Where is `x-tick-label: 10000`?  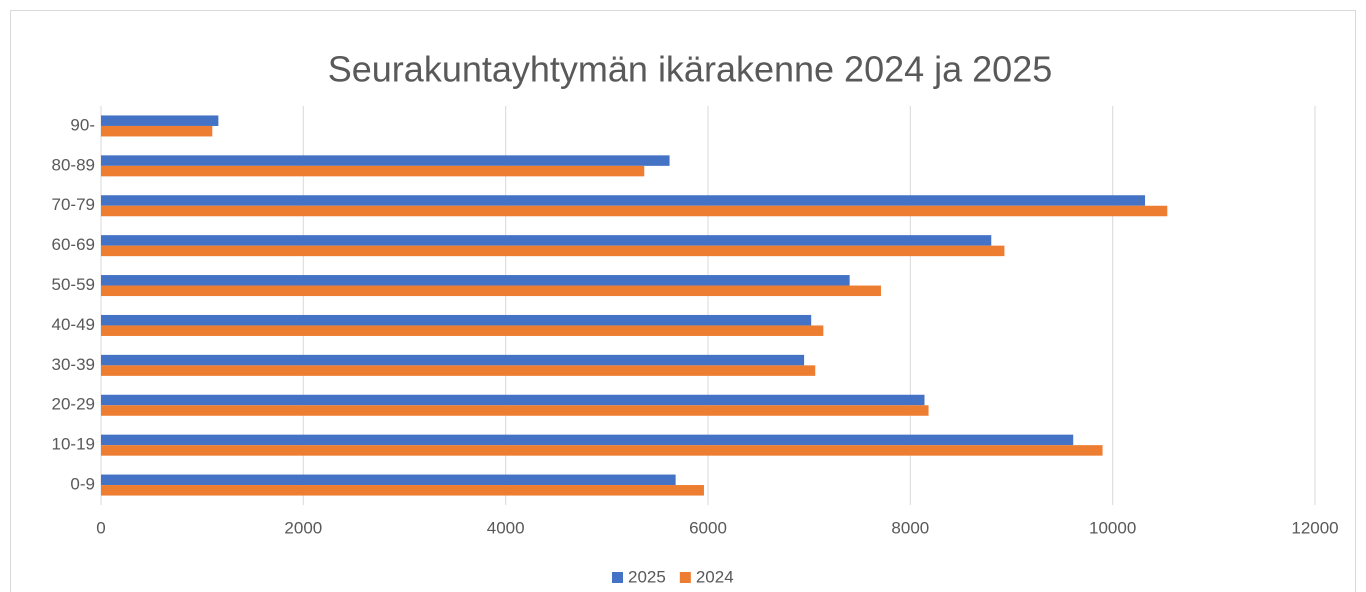 x-tick-label: 10000 is located at coordinates (1112, 527).